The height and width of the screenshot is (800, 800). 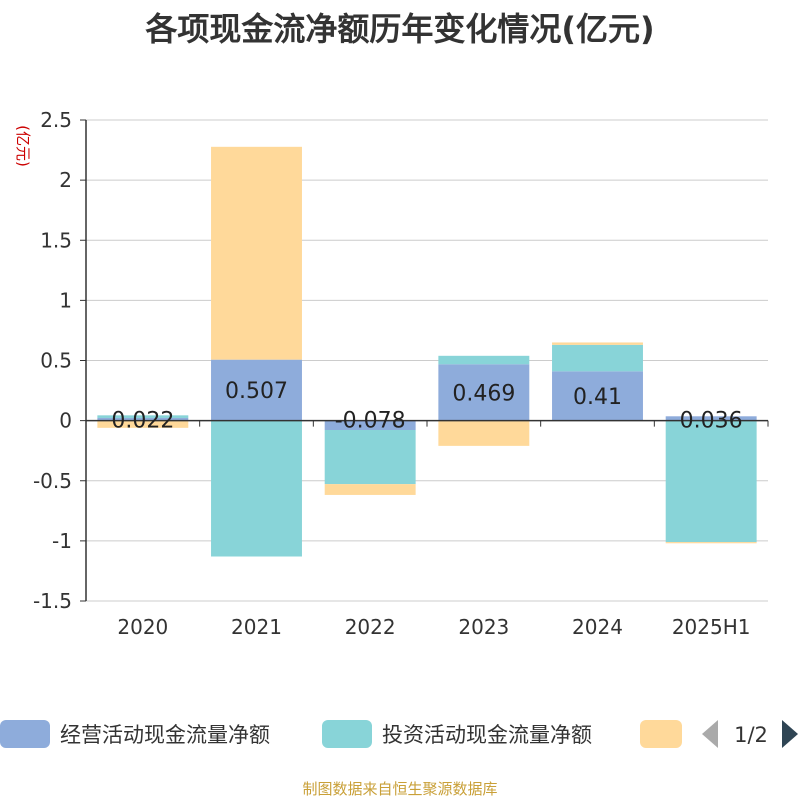 I want to click on data-label: 0.507, so click(x=256, y=391).